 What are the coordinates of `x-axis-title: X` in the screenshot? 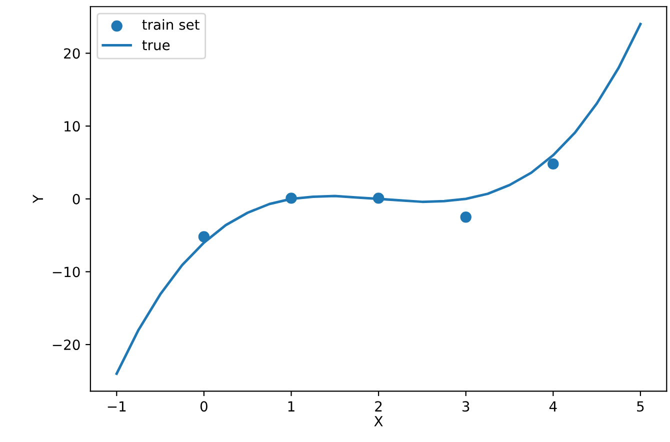 It's located at (378, 421).